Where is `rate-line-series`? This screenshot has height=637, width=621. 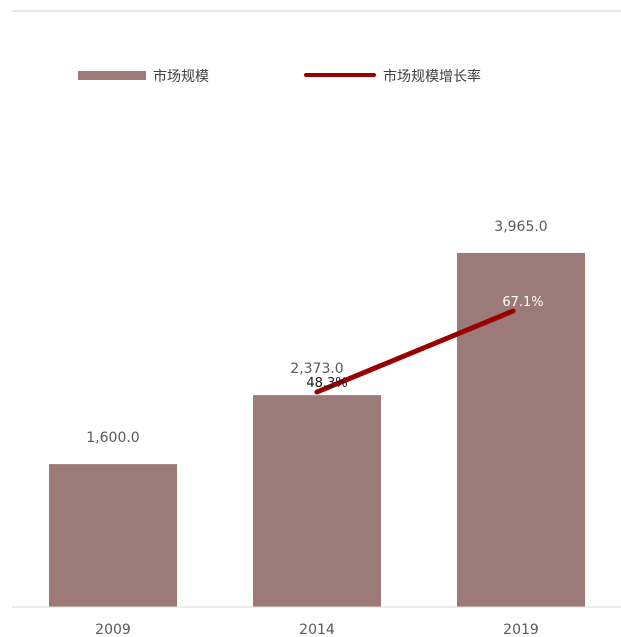 rate-line-series is located at coordinates (415, 351).